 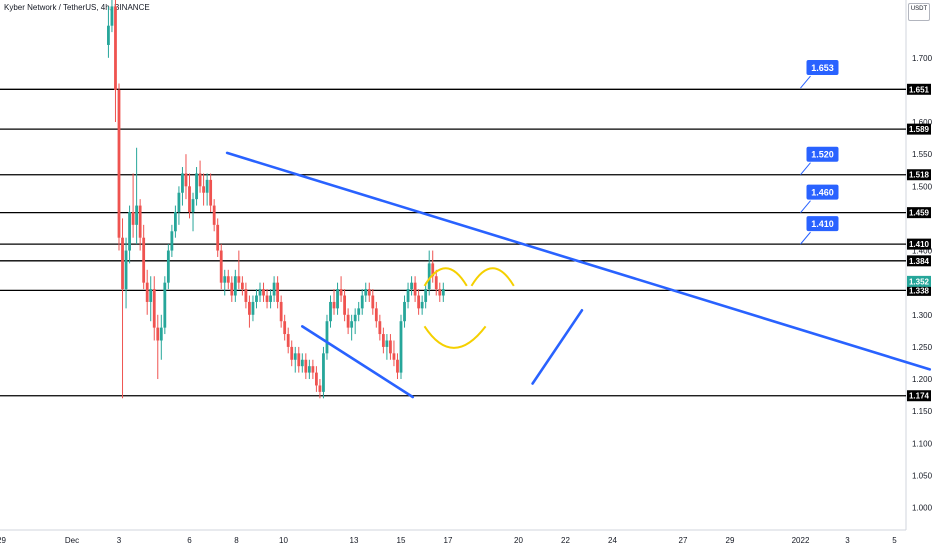 What do you see at coordinates (518, 540) in the screenshot?
I see `time-tick-label: 20` at bounding box center [518, 540].